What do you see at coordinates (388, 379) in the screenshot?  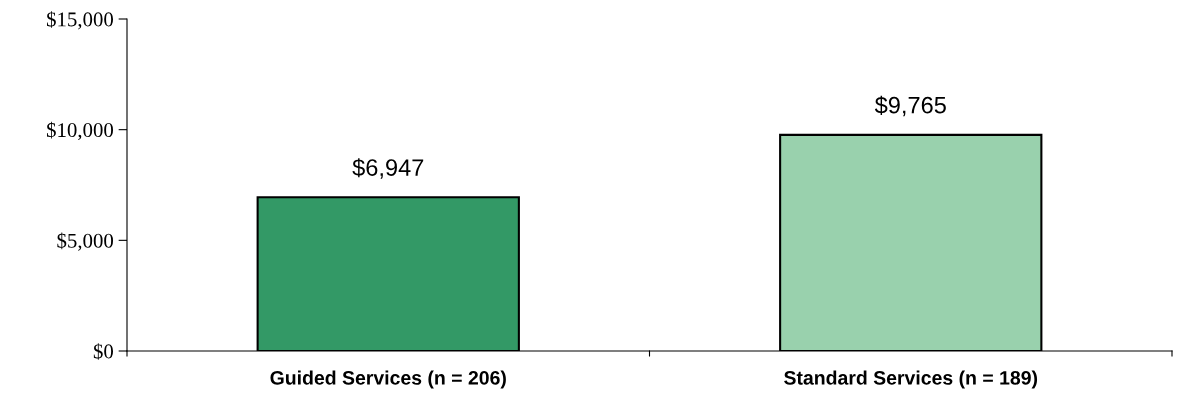 I see `x-tick-label: Guided Services (n = 206)` at bounding box center [388, 379].